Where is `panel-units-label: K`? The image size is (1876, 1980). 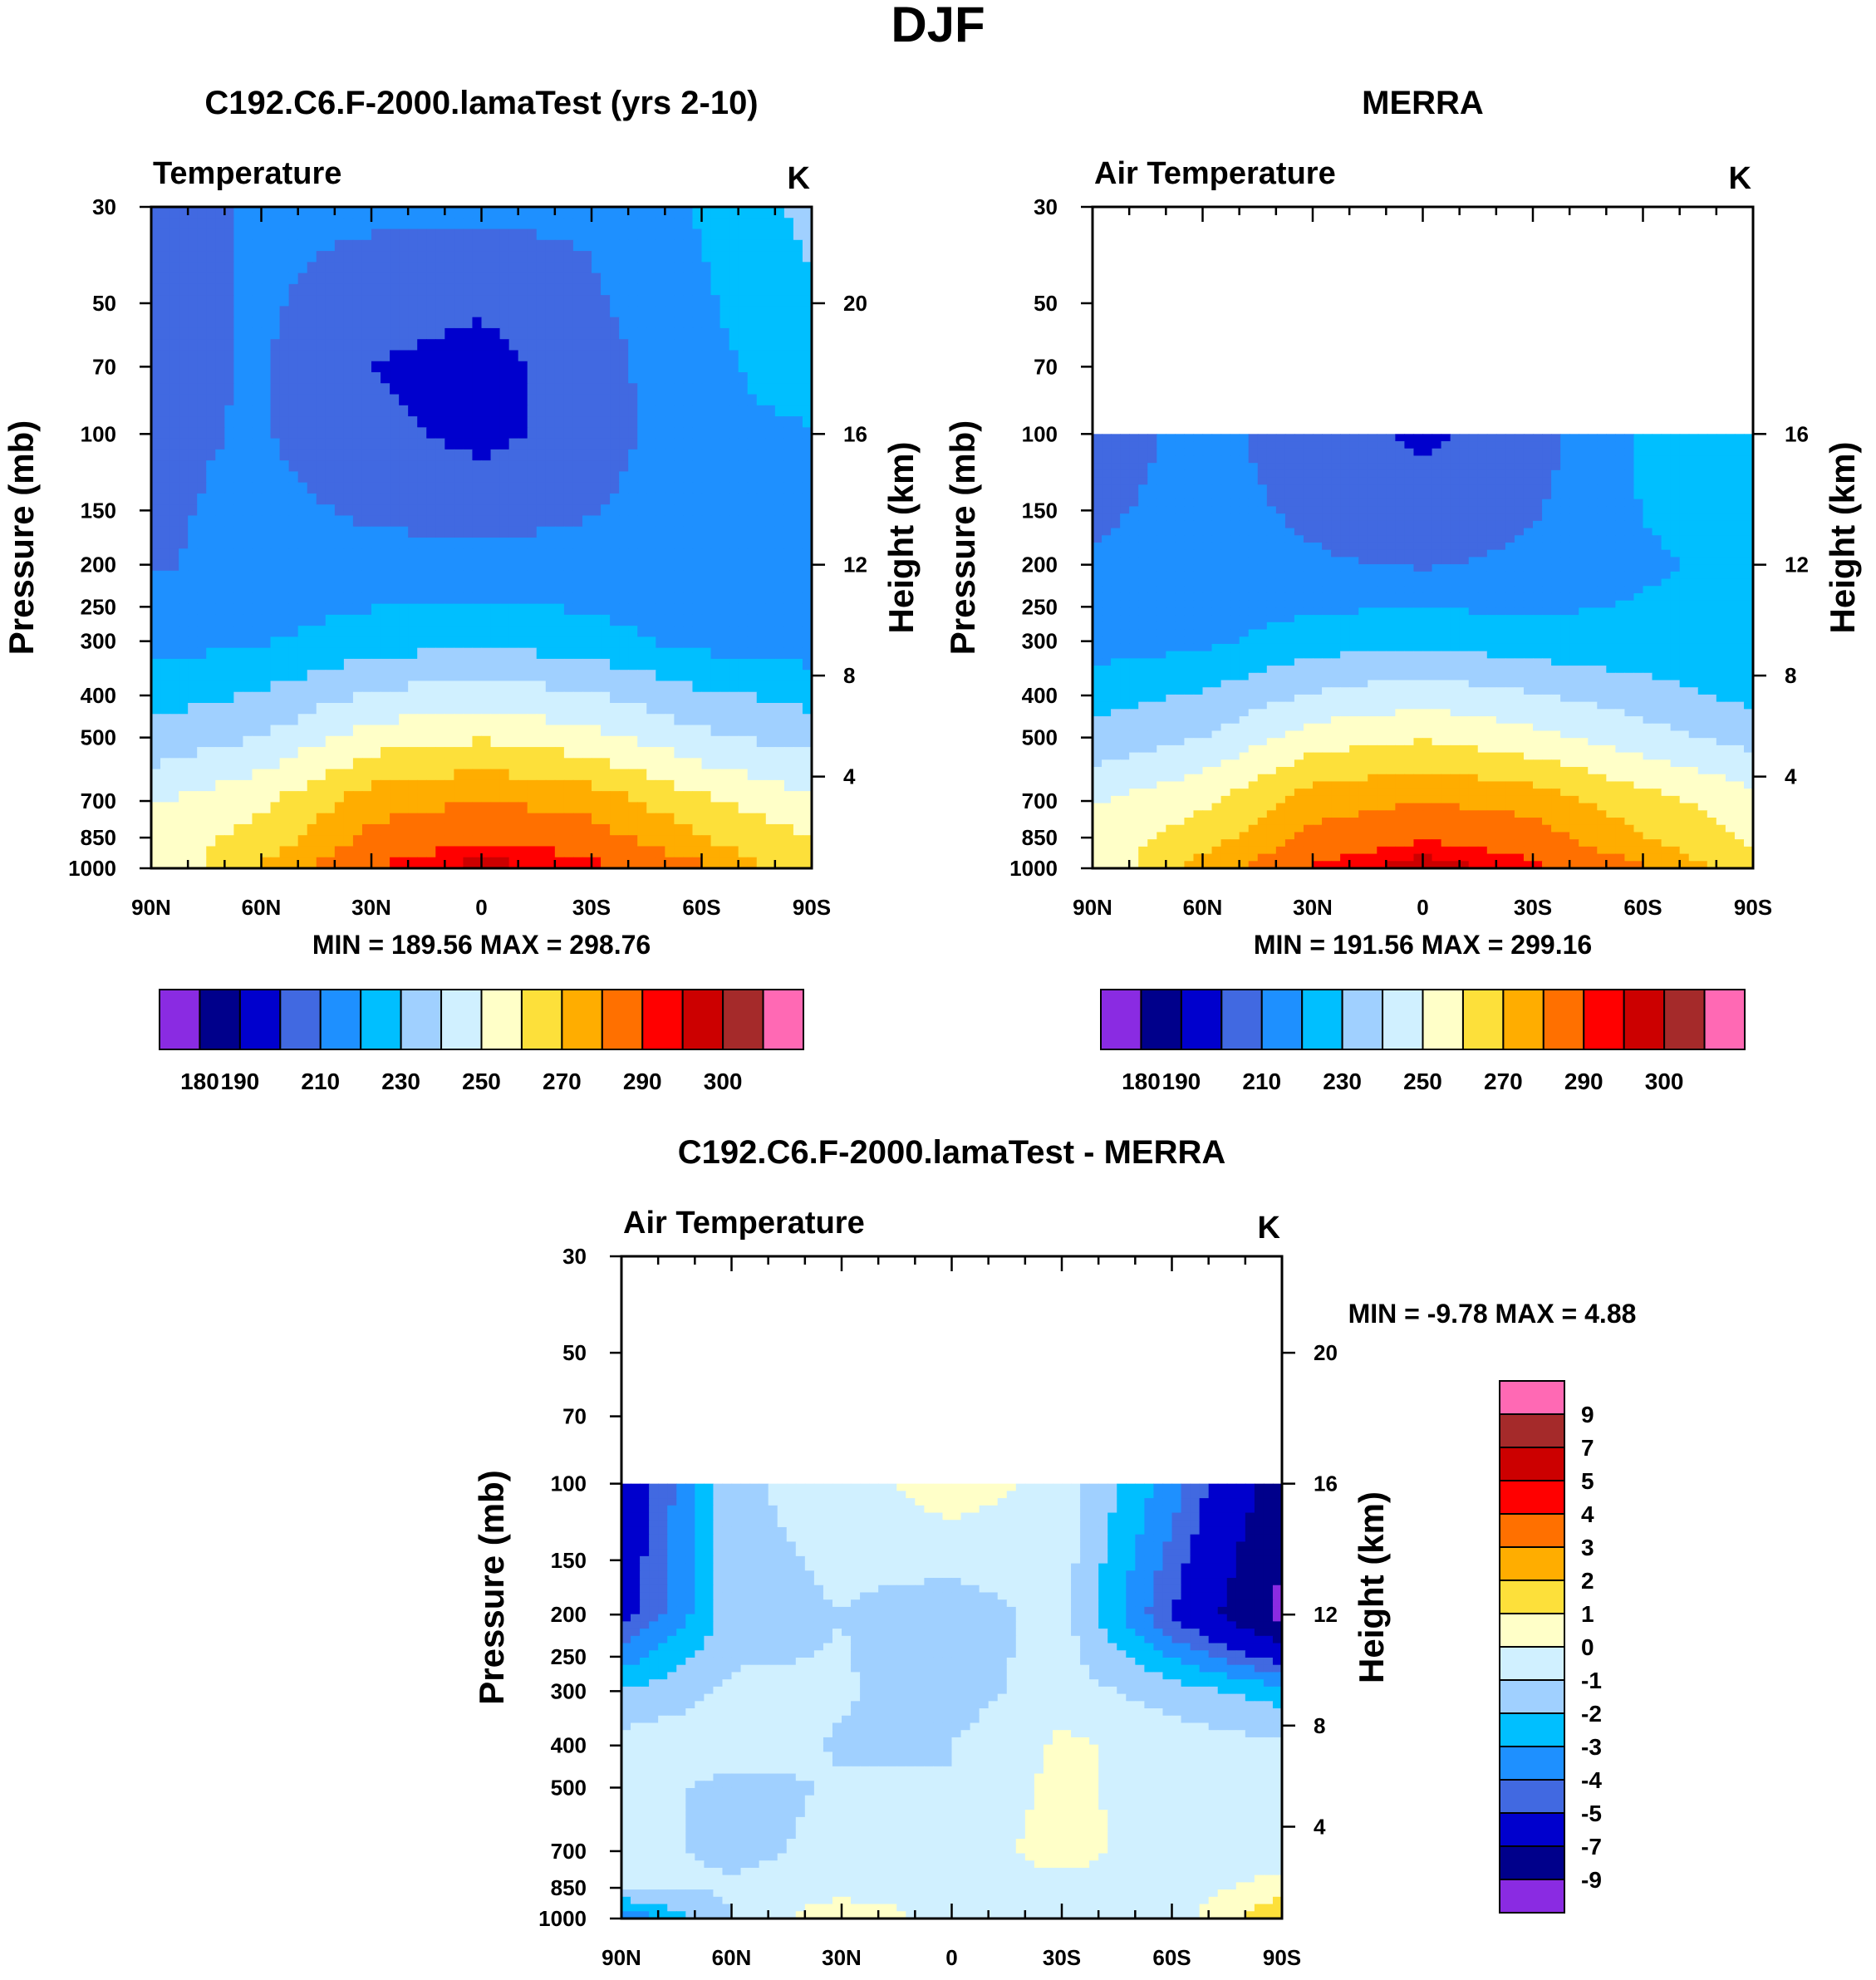 panel-units-label: K is located at coordinates (1741, 178).